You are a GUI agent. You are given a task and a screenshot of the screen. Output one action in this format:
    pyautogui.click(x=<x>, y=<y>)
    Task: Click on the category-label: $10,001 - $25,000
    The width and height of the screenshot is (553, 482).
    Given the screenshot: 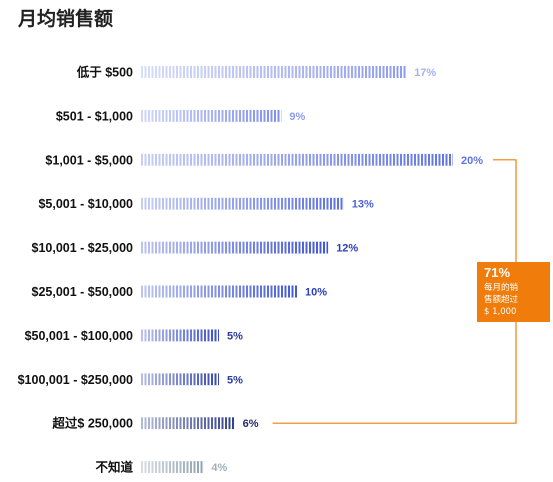 What is the action you would take?
    pyautogui.click(x=83, y=248)
    